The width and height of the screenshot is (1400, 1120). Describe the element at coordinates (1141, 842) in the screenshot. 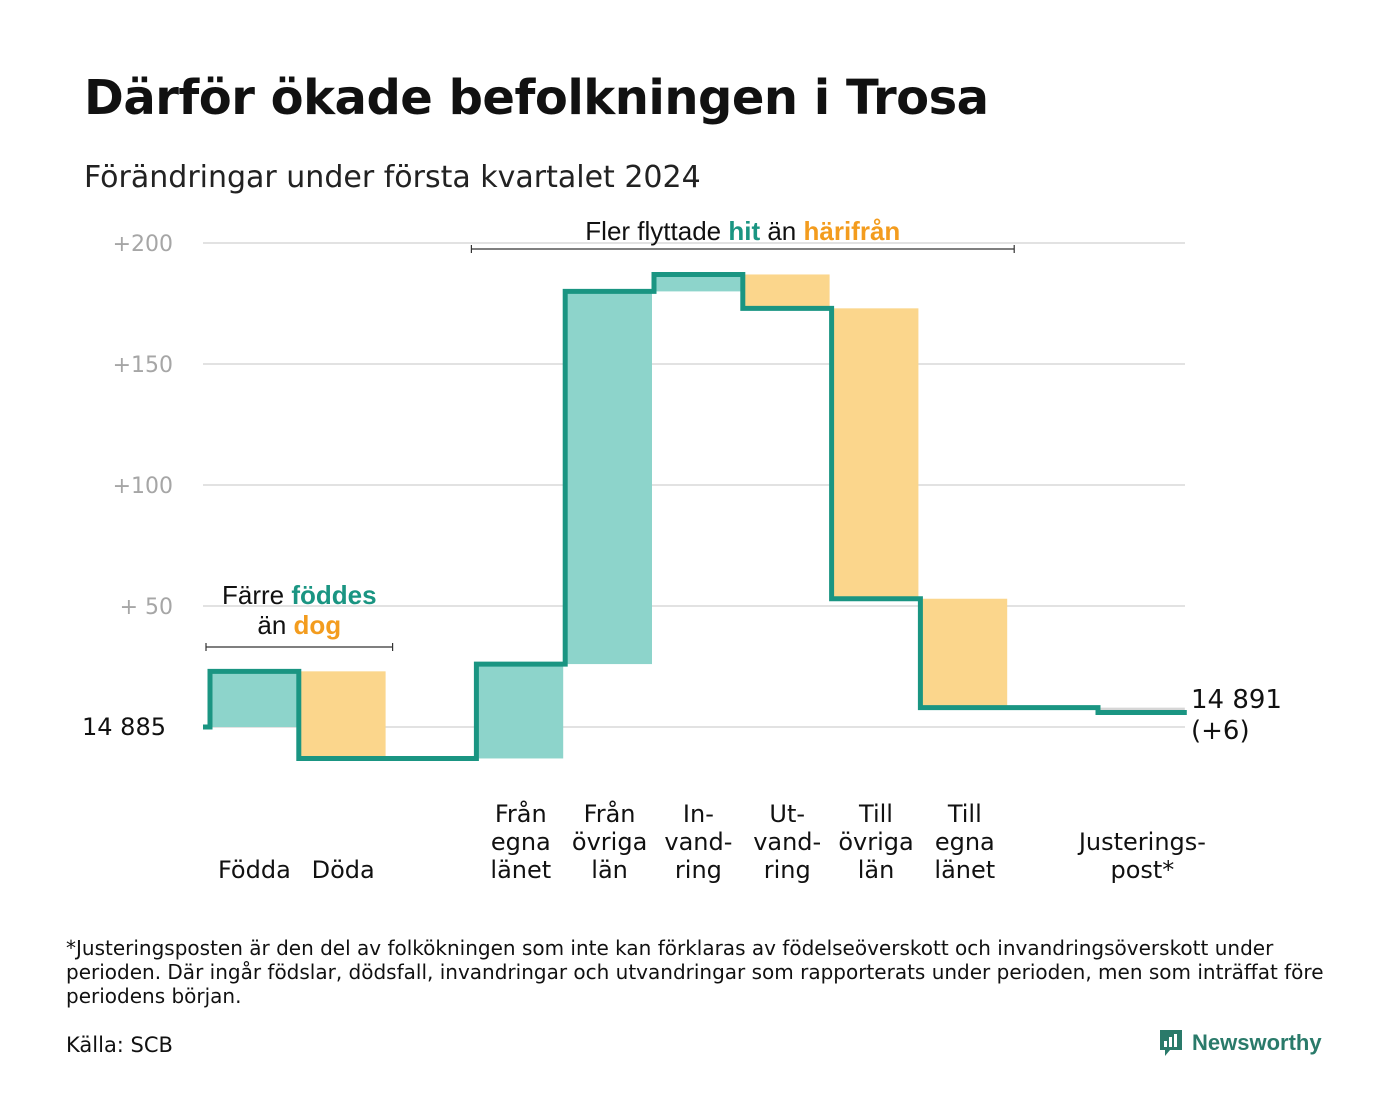

I see `category-label: Justerings-` at that location.